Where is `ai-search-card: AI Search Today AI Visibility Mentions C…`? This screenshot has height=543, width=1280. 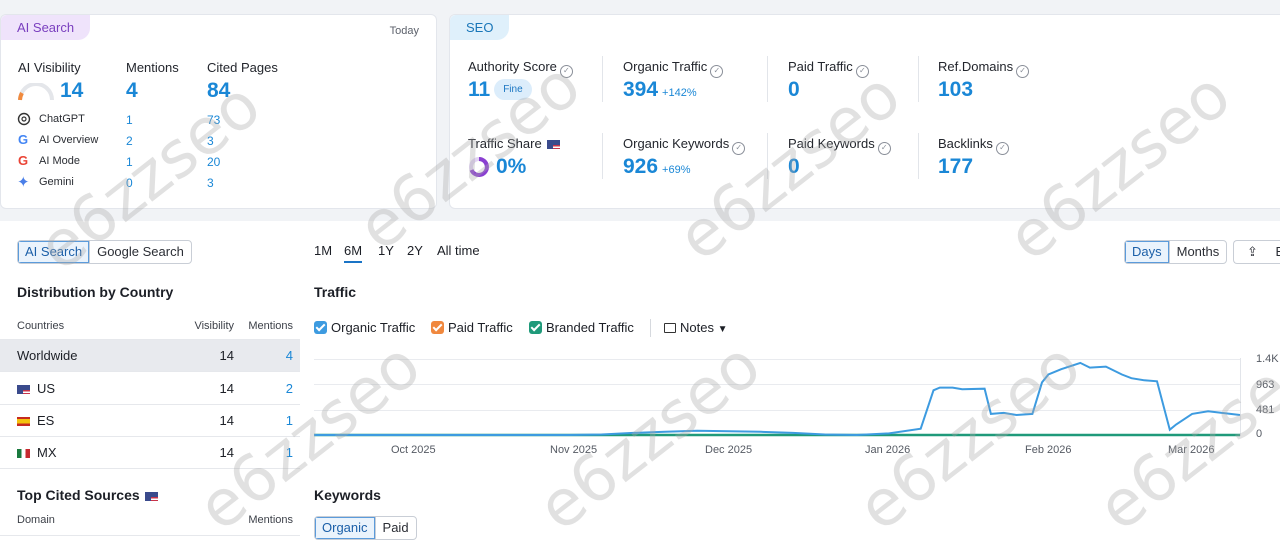 ai-search-card: AI Search Today AI Visibility Mentions C… is located at coordinates (218, 111).